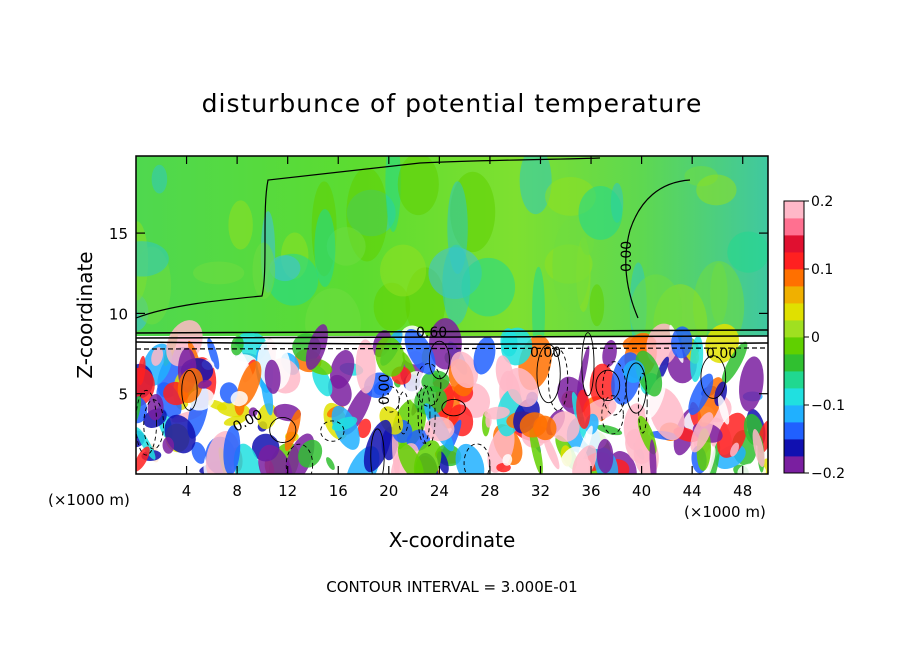 Image resolution: width=904 pixels, height=654 pixels. Describe the element at coordinates (388, 491) in the screenshot. I see `x-tick-label: 20` at that location.